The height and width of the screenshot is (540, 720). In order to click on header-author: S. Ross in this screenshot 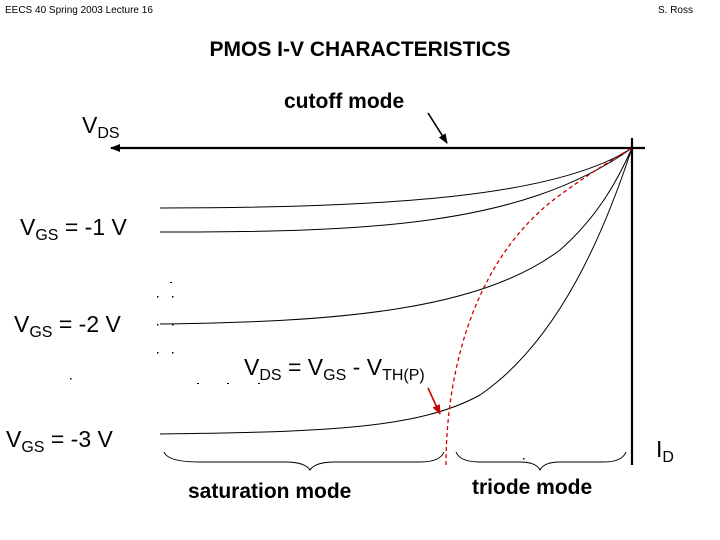, I will do `click(675, 10)`.